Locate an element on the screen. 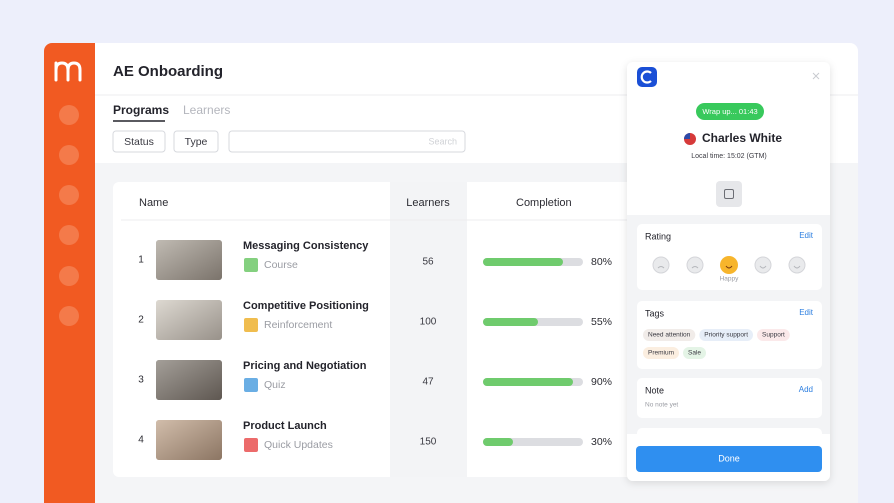 The width and height of the screenshot is (894, 503). row-index: 2 is located at coordinates (141, 320).